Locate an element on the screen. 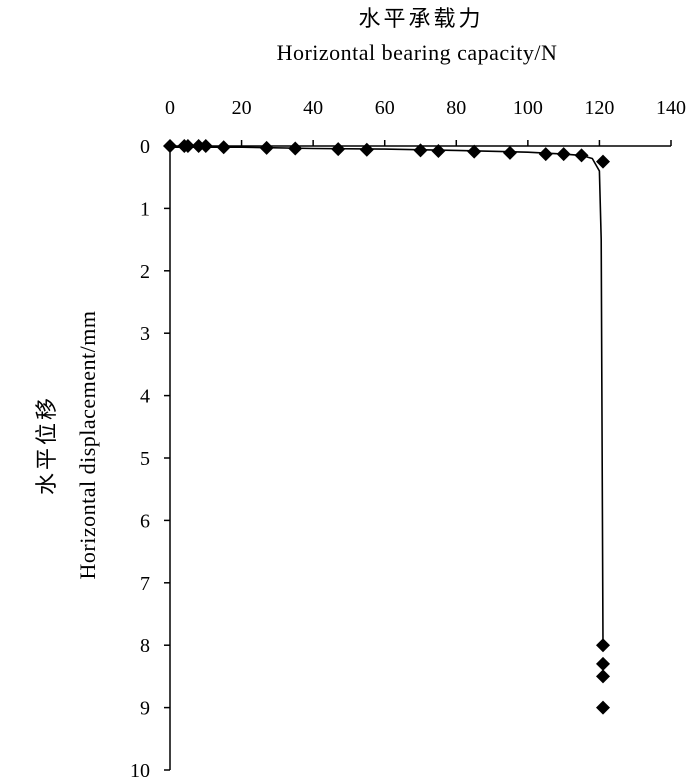  x-tick-label: 40 is located at coordinates (313, 108).